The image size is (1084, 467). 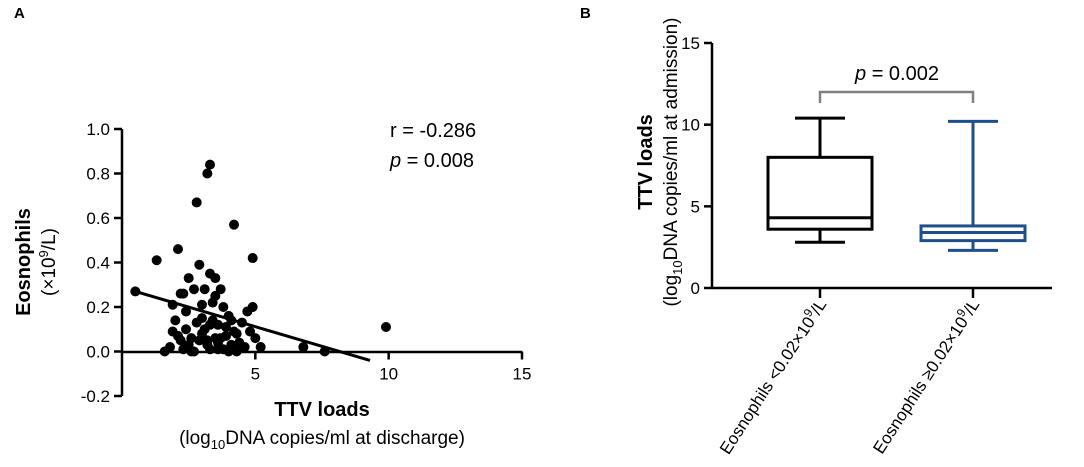 I want to click on x-axis-subtitle-a: (log10DNA copies/ml at discharge), so click(x=322, y=440).